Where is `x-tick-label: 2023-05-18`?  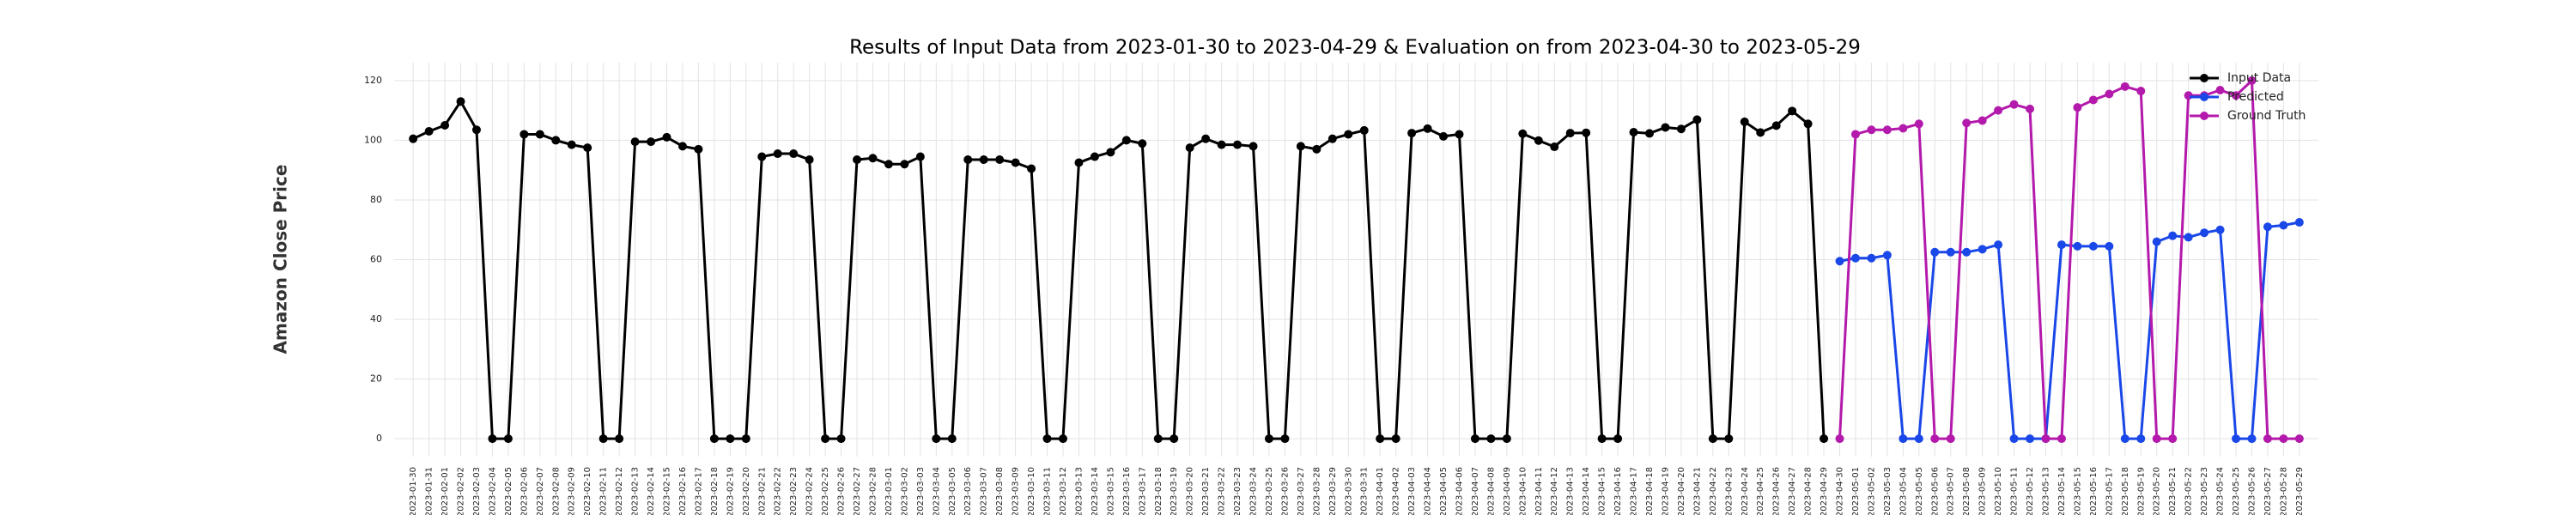
x-tick-label: 2023-05-18 is located at coordinates (2126, 491).